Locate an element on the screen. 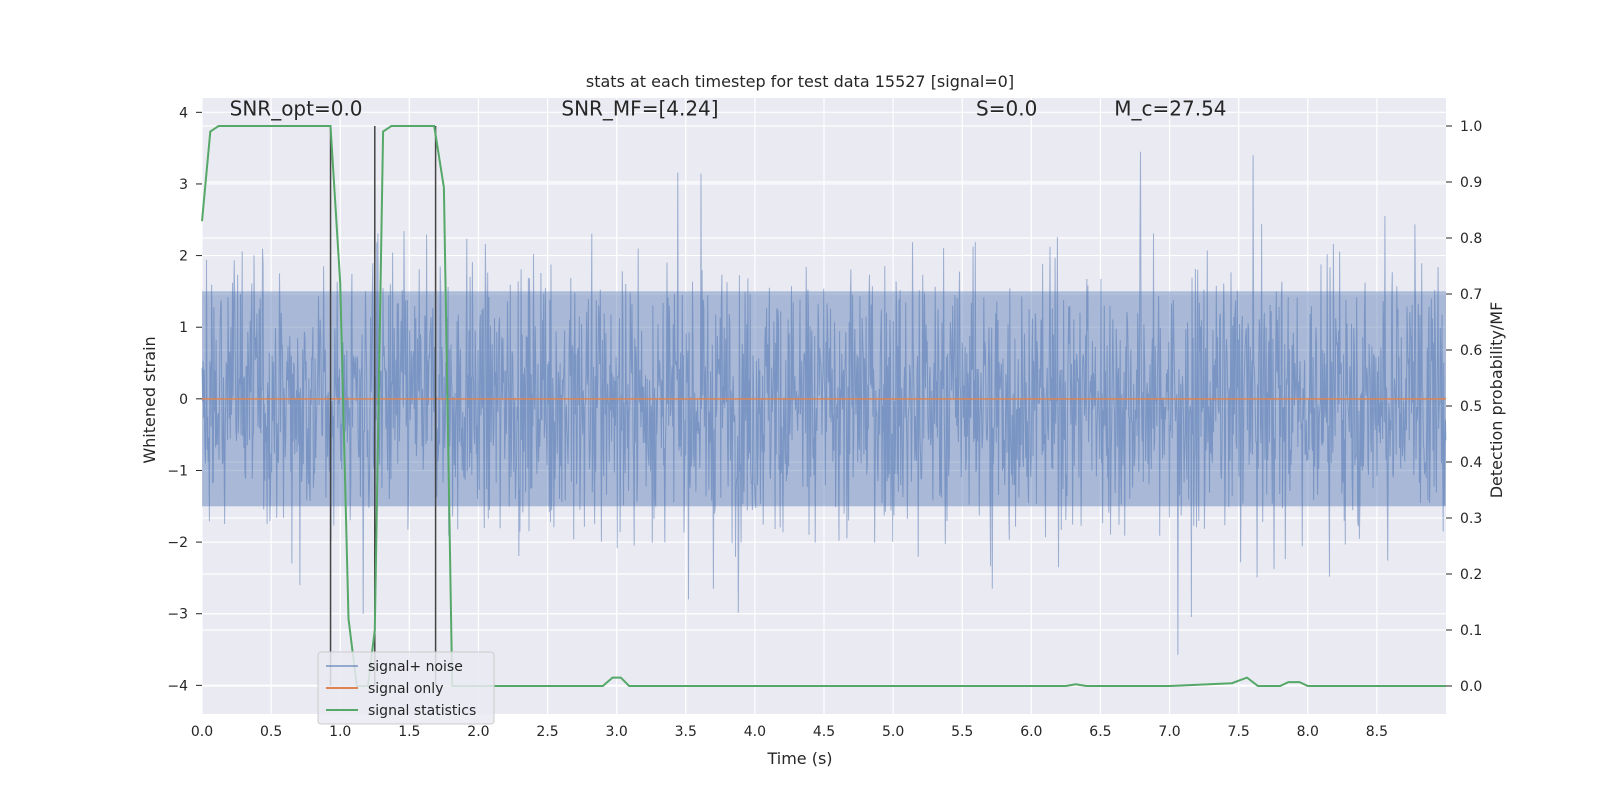 This screenshot has height=800, width=1600. x-tick-label: 2.0 is located at coordinates (478, 732).